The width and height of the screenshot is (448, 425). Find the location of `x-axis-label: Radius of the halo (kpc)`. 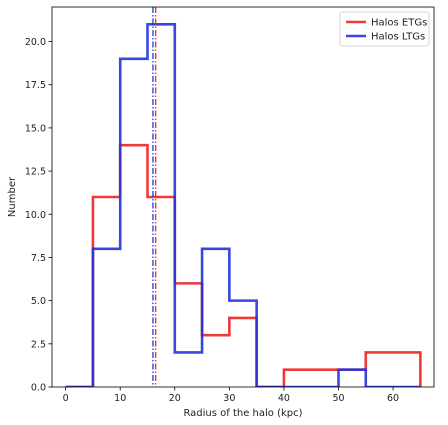

x-axis-label: Radius of the halo (kpc) is located at coordinates (242, 413).